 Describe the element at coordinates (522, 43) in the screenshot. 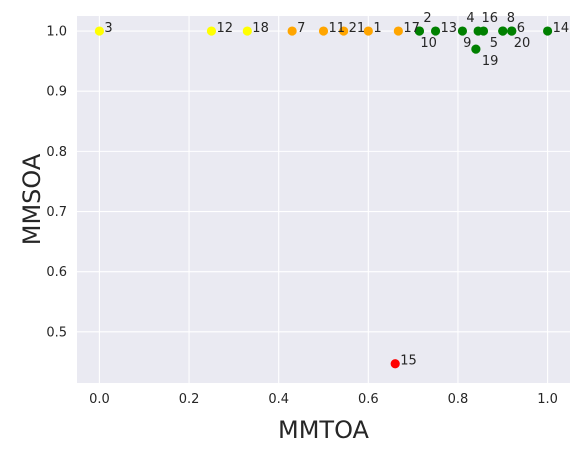

I see `point-label-20: 20` at that location.